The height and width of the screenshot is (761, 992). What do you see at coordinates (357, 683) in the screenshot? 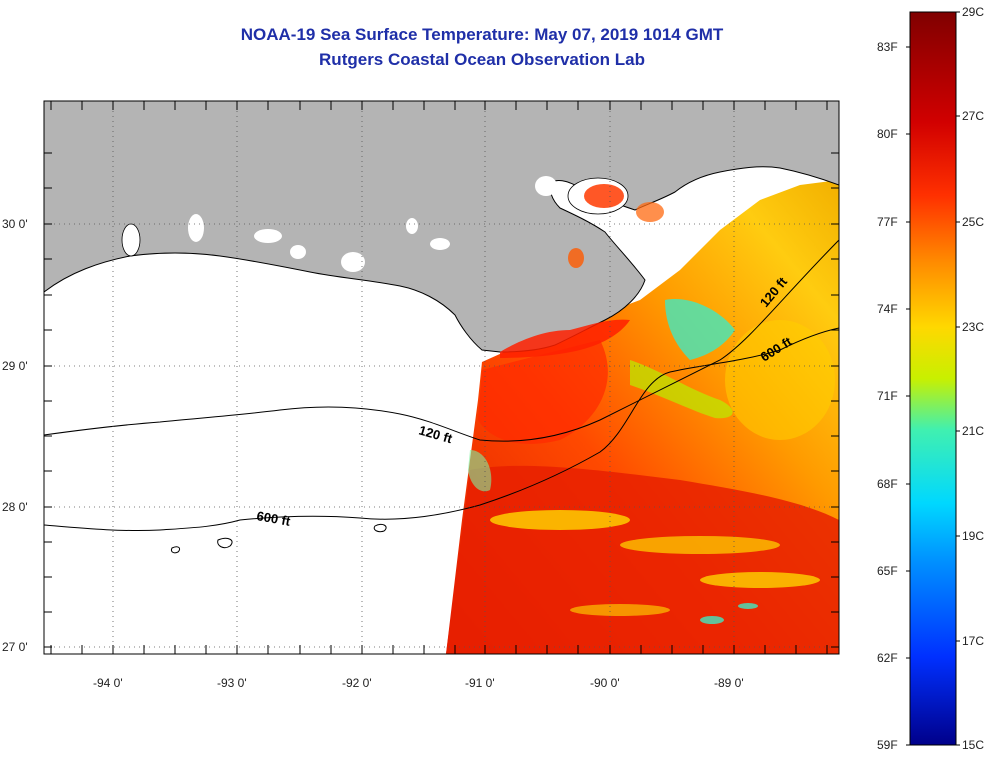
I see `lon-label: -92 0'` at bounding box center [357, 683].